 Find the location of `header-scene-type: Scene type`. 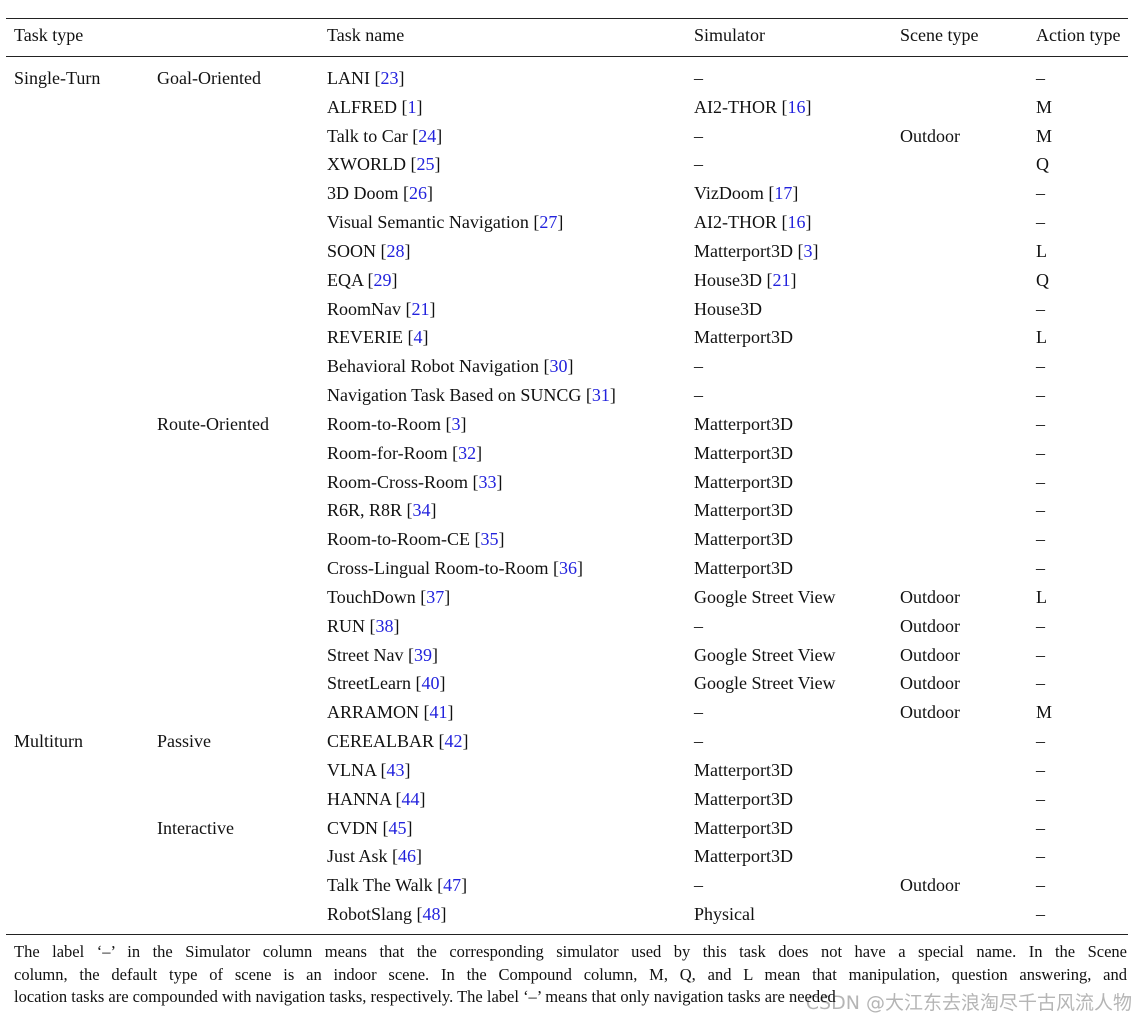

header-scene-type: Scene type is located at coordinates (939, 35).